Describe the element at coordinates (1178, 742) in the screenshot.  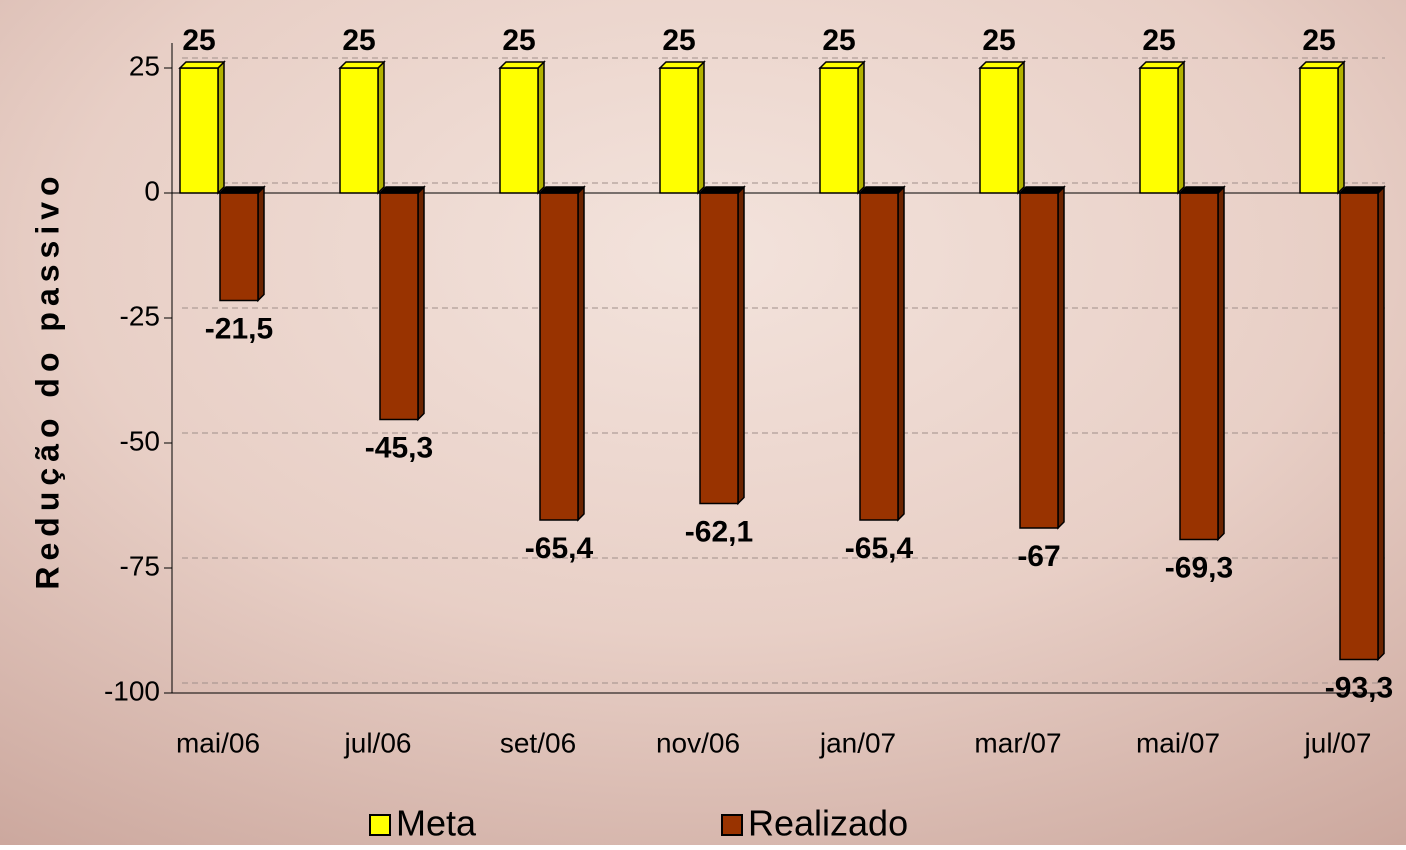
I see `x-tick-label: mai/07` at that location.